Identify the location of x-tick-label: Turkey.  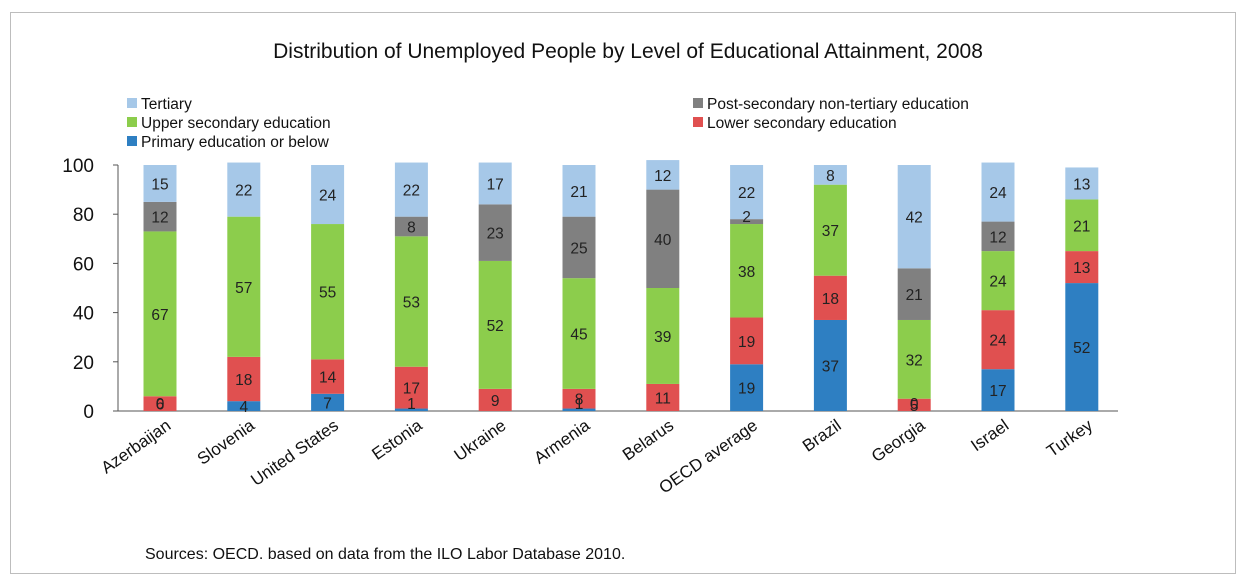
(1069, 437).